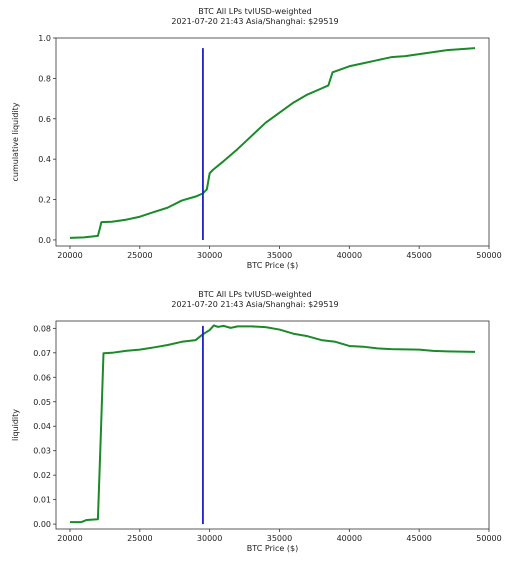 Image resolution: width=510 pixels, height=566 pixels. Describe the element at coordinates (42, 328) in the screenshot. I see `y-tick-label: 0.08` at that location.